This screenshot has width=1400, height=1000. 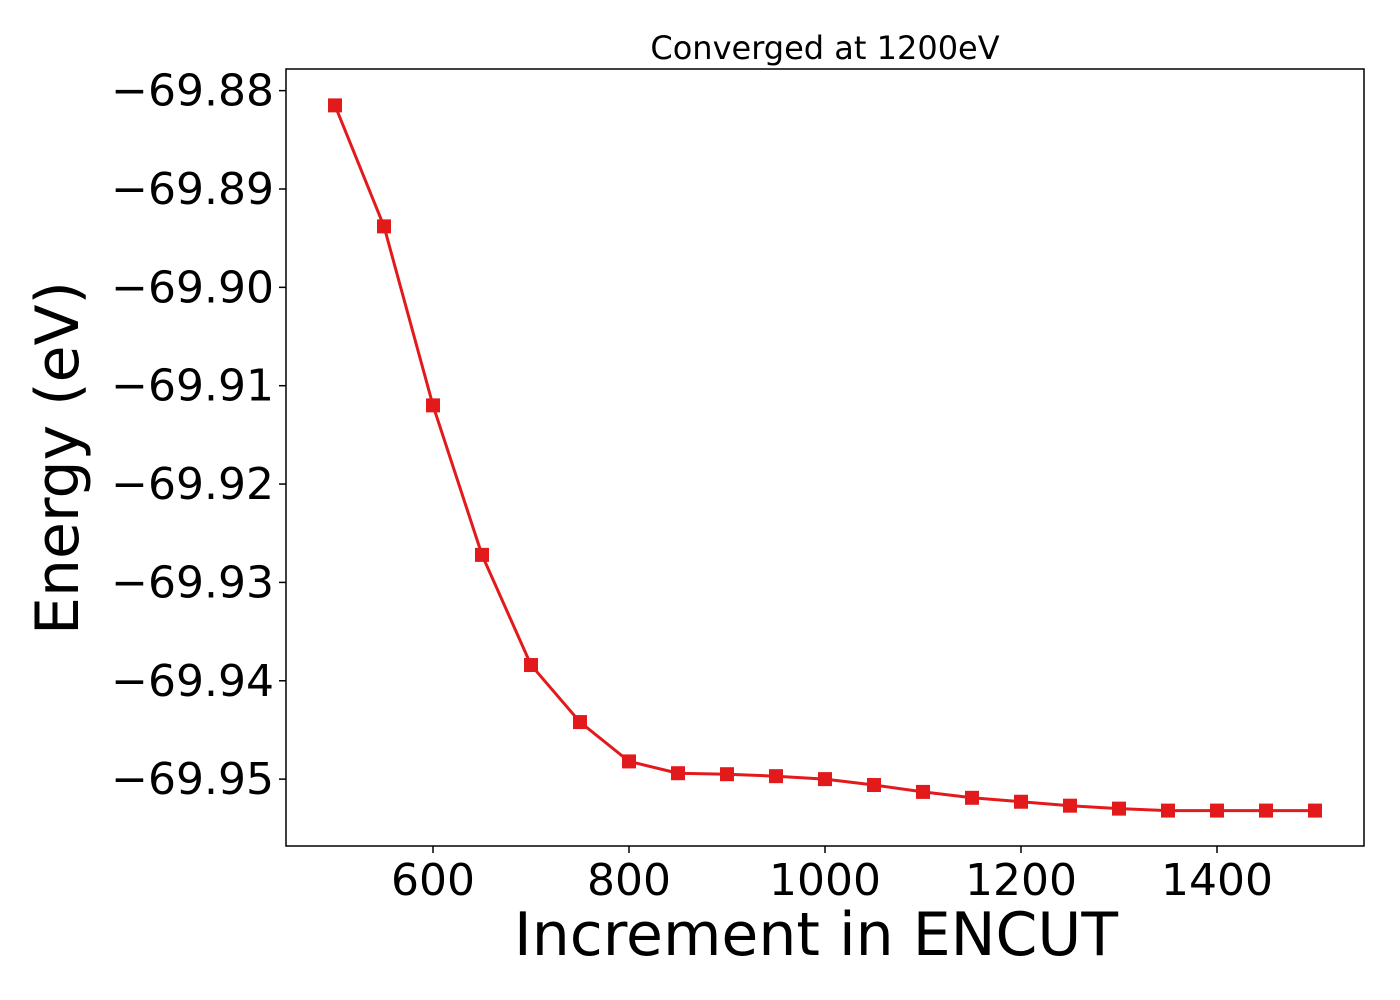 What do you see at coordinates (192, 484) in the screenshot?
I see `y-tick-label: −69.92` at bounding box center [192, 484].